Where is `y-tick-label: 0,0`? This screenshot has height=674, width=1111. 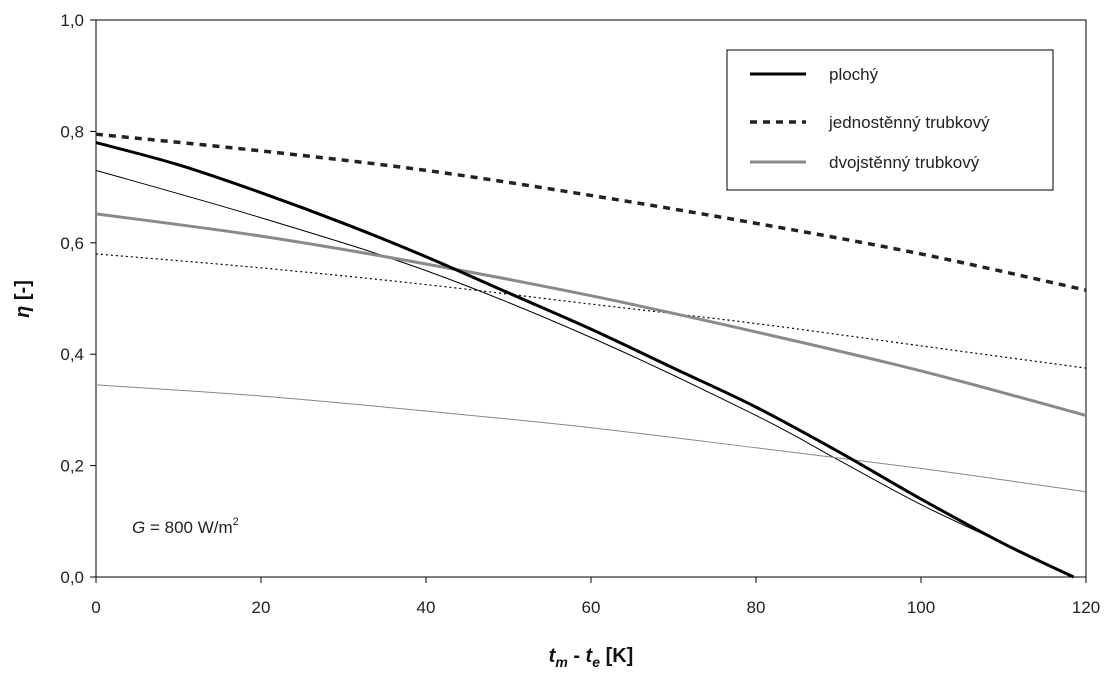 y-tick-label: 0,0 is located at coordinates (72, 577).